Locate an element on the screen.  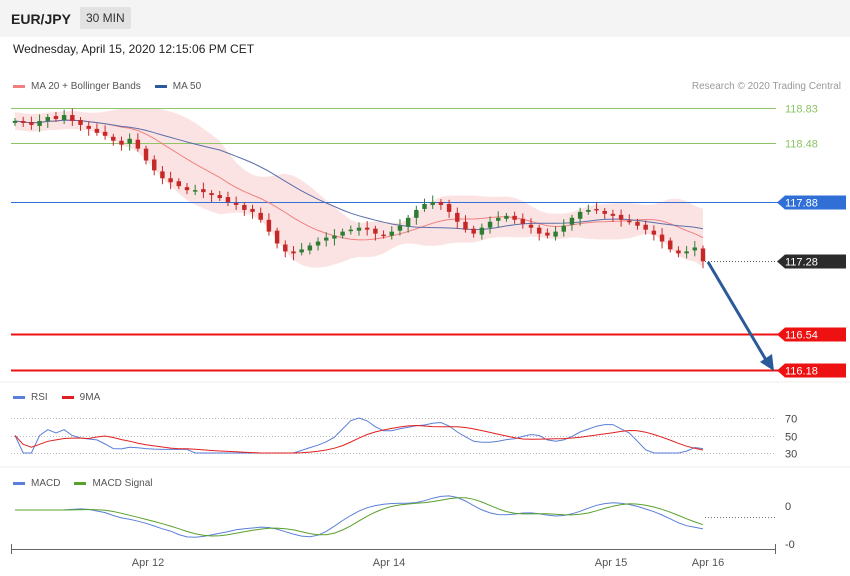
rsi-level-label: 70 is located at coordinates (791, 420).